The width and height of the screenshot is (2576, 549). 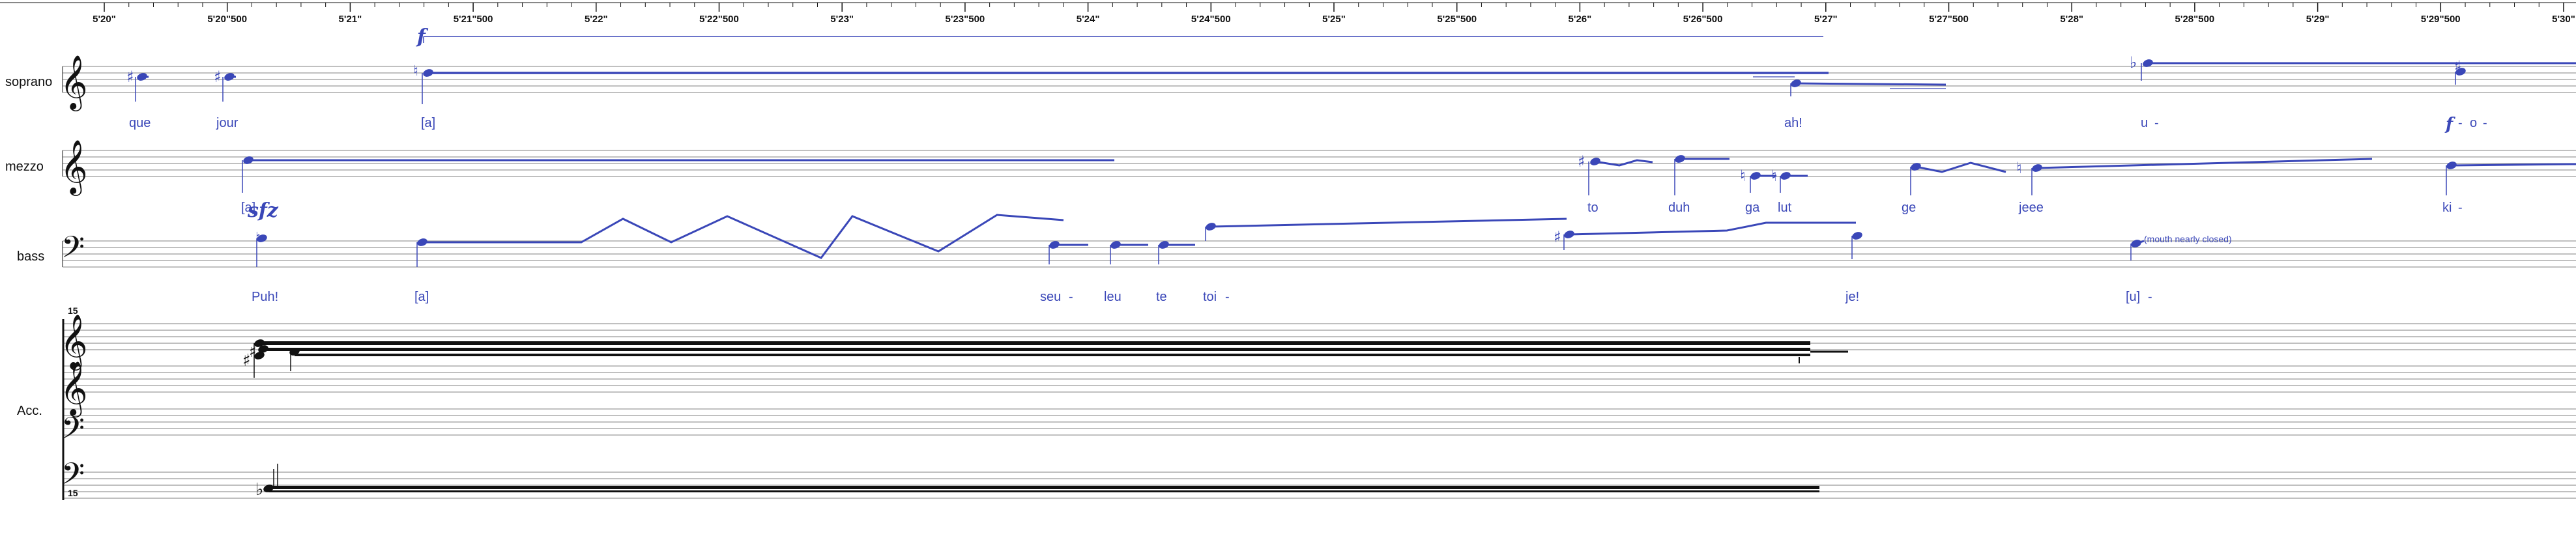 What do you see at coordinates (719, 19) in the screenshot?
I see `ruler-tick-label: 5'22"500` at bounding box center [719, 19].